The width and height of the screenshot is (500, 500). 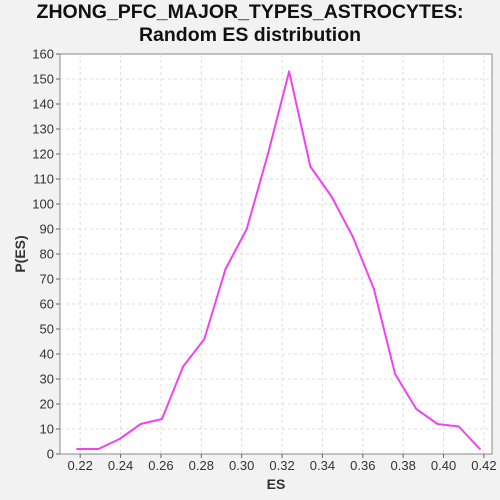 I want to click on chart-title-line-2: Random ES distribution, so click(x=250, y=35).